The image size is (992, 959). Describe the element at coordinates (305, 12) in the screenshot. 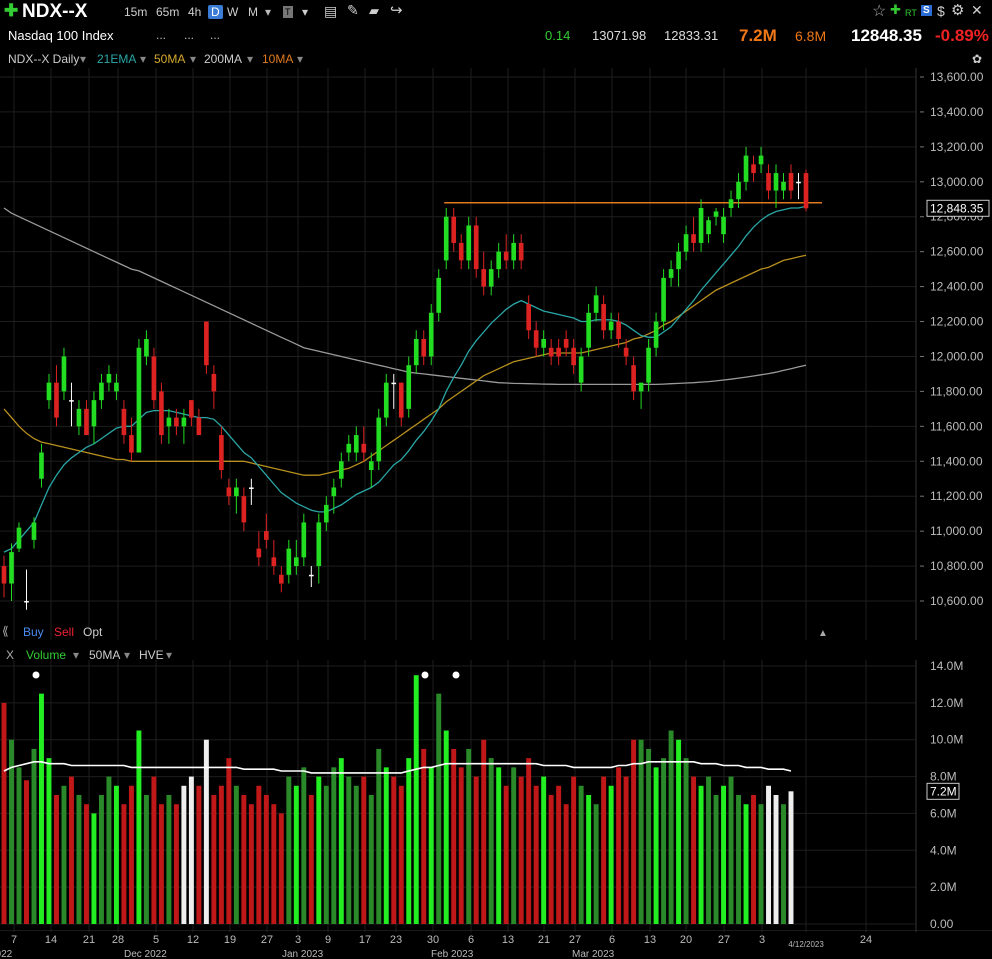

I see `text-dropdown-icon: ▾` at that location.